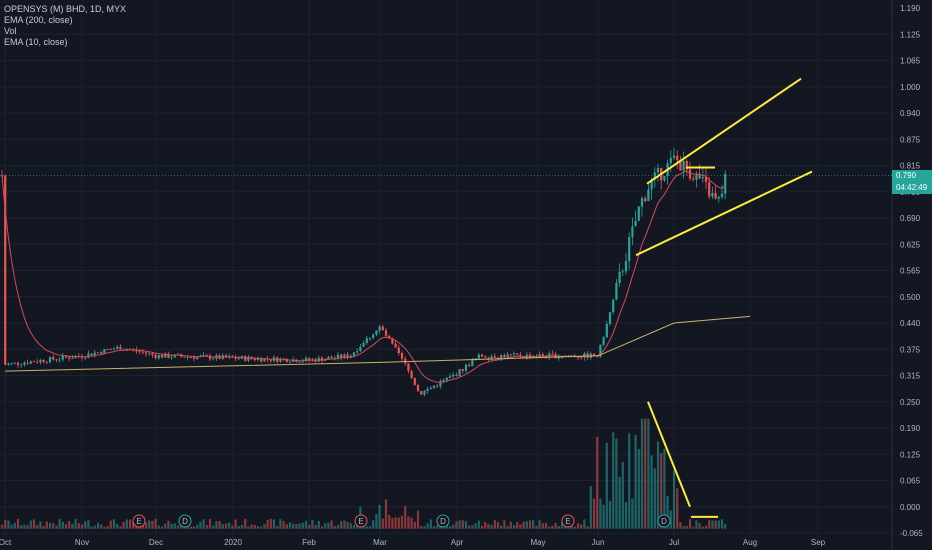 The height and width of the screenshot is (550, 932). What do you see at coordinates (910, 218) in the screenshot?
I see `y-tick-label: 0.690` at bounding box center [910, 218].